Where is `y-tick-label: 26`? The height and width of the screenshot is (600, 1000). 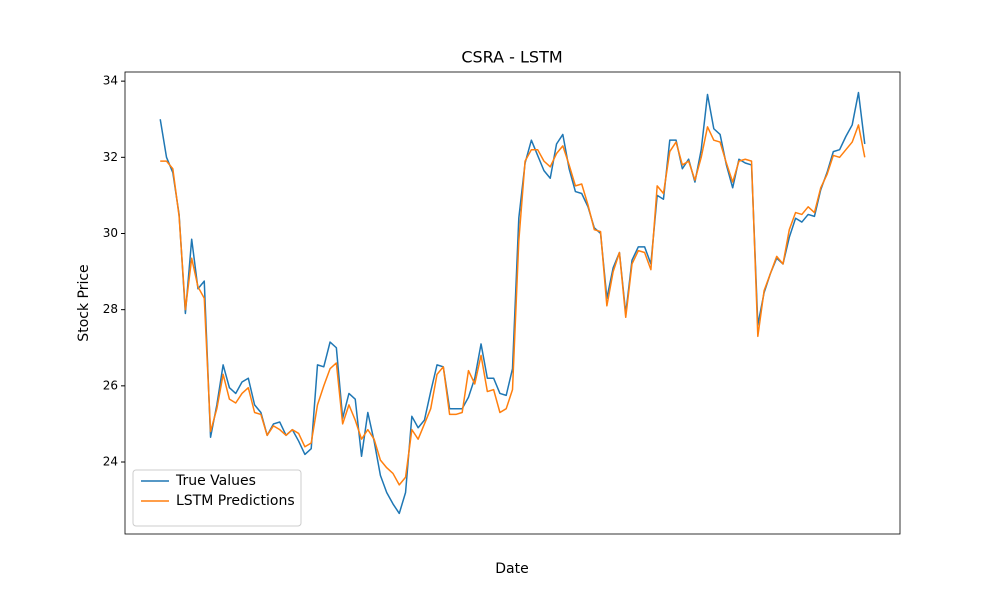
y-tick-label: 26 is located at coordinates (110, 385).